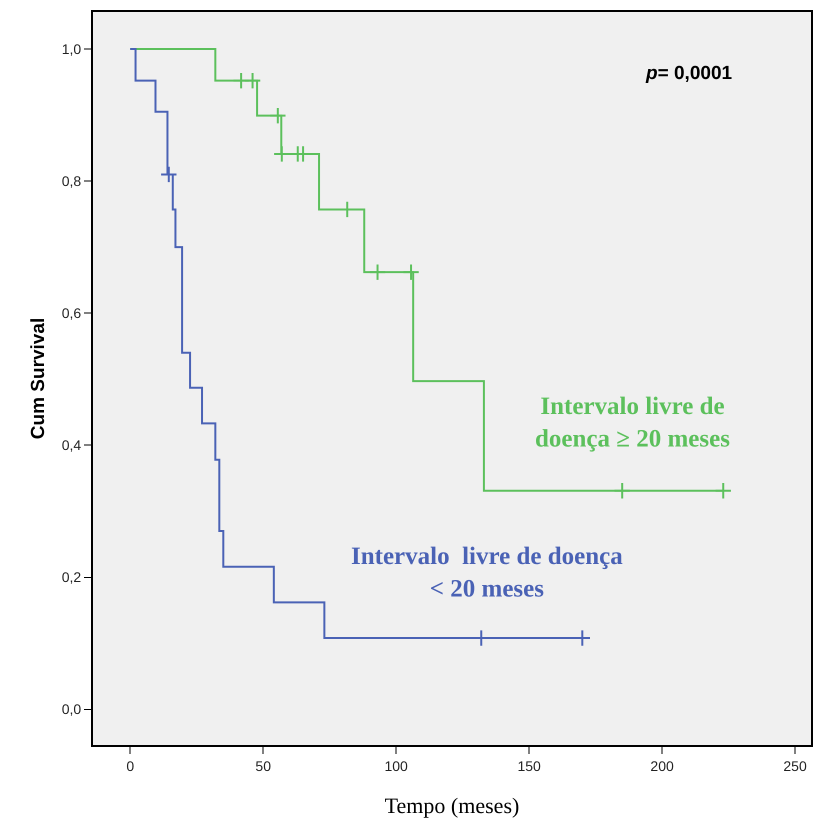 This screenshot has height=834, width=823. Describe the element at coordinates (39, 379) in the screenshot. I see `y-axis-title: Cum Survival` at that location.